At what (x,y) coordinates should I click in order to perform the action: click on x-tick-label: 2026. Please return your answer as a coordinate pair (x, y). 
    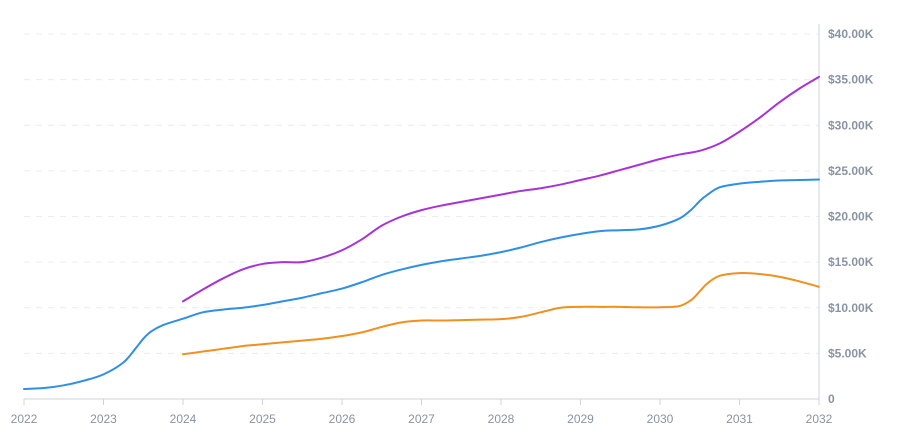
    Looking at the image, I should click on (342, 419).